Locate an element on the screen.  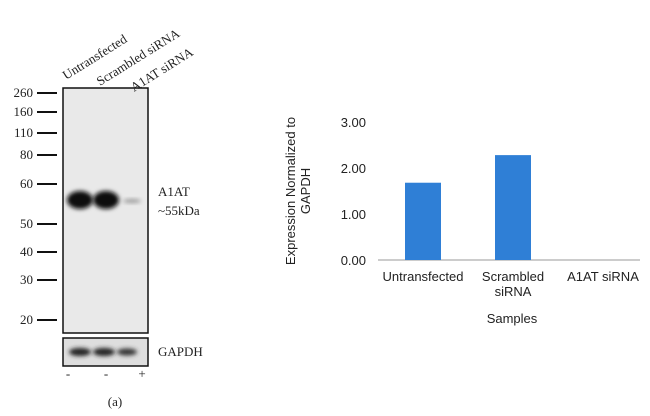
caption: (a) is located at coordinates (115, 401).